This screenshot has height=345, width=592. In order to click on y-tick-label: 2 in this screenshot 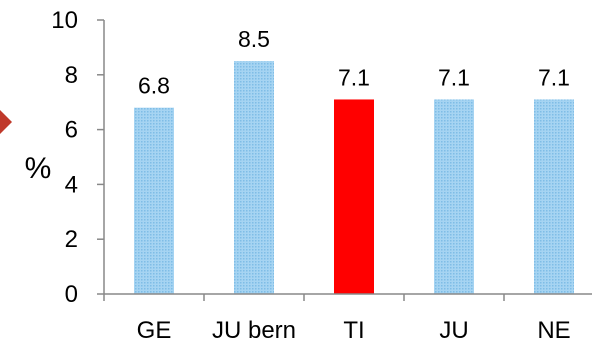, I will do `click(71, 239)`.